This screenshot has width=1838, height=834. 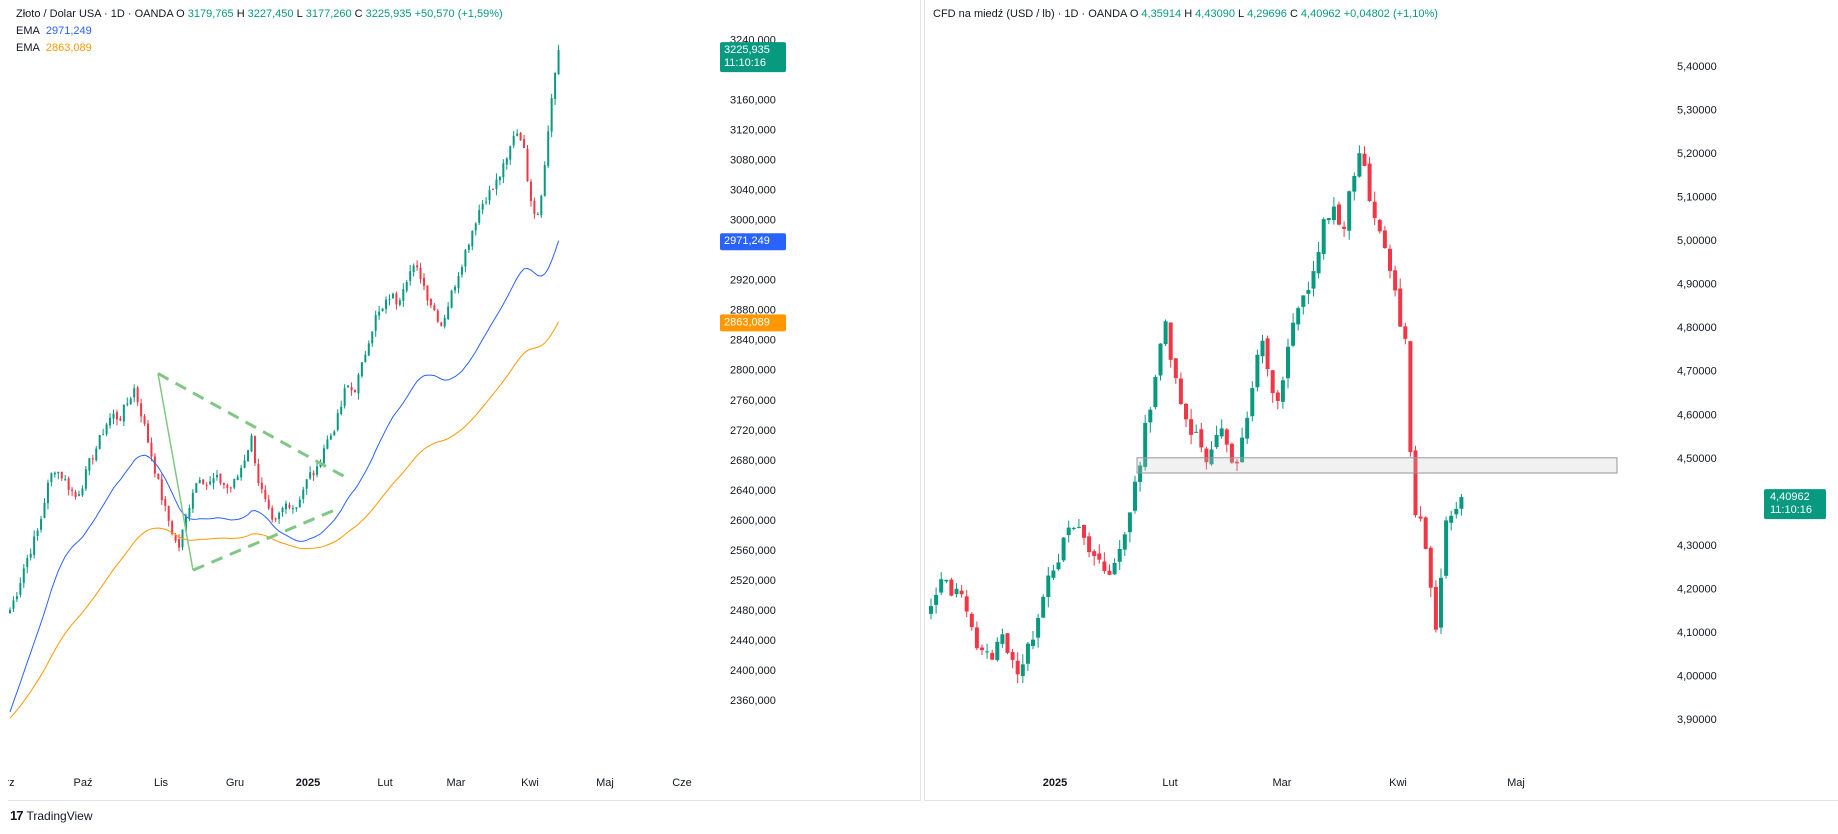 What do you see at coordinates (175, 472) in the screenshot?
I see `triangle-side-line` at bounding box center [175, 472].